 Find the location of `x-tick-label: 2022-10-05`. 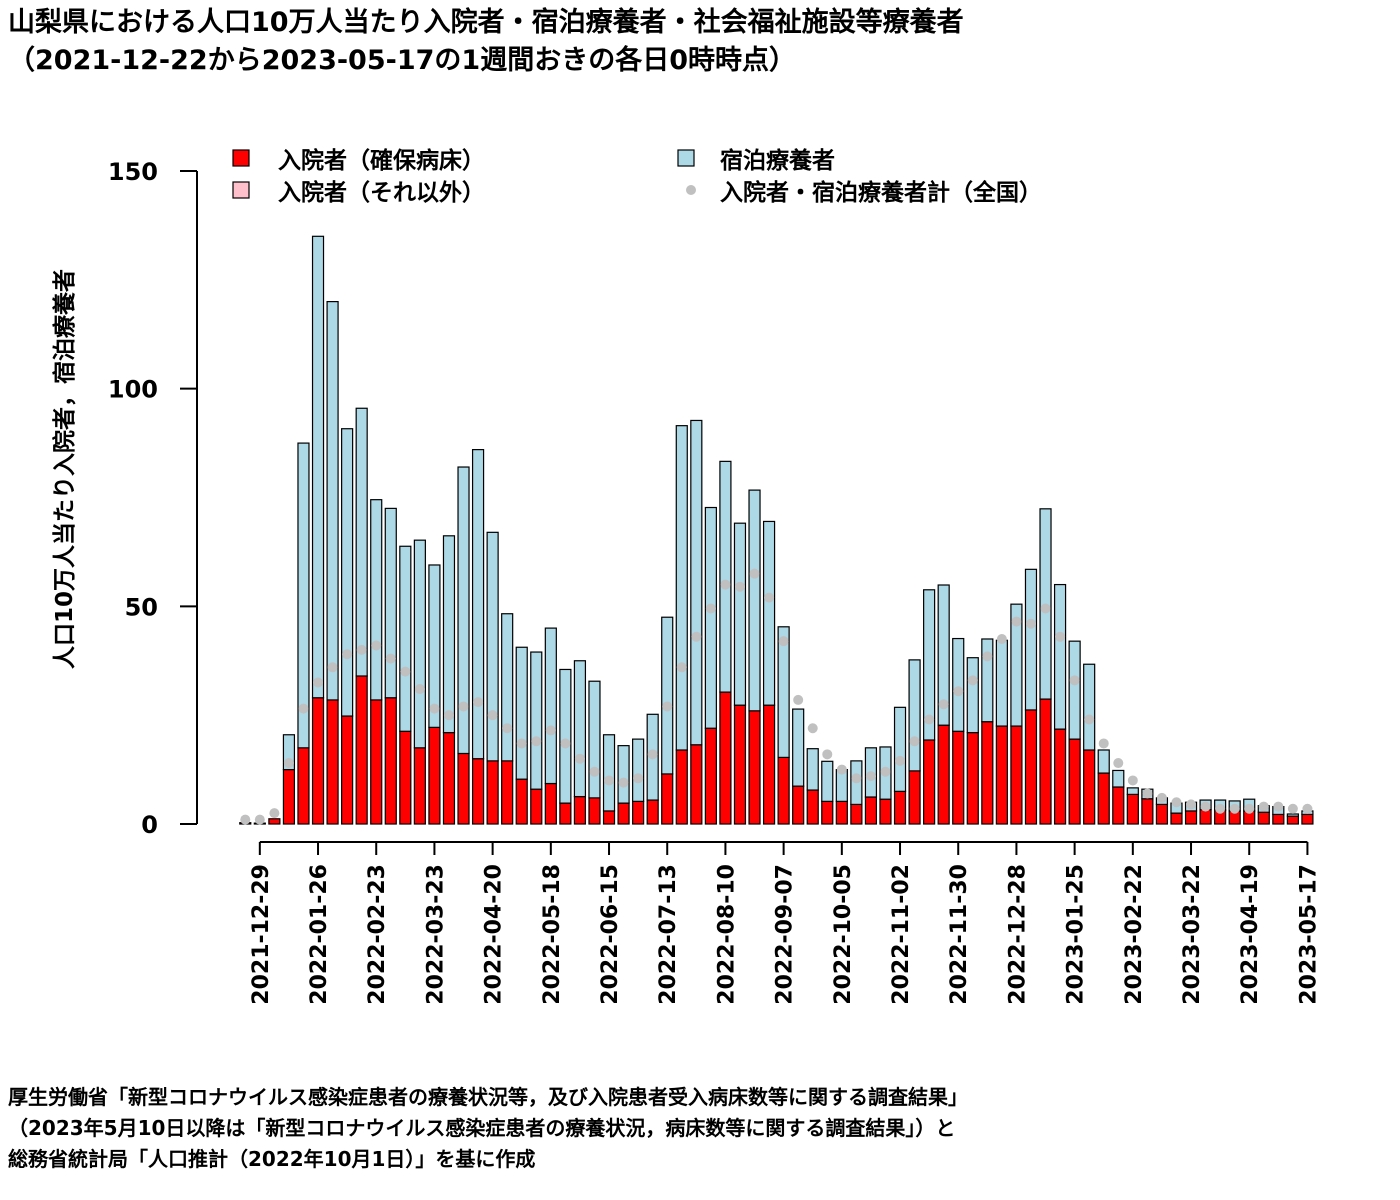

x-tick-label: 2022-10-05 is located at coordinates (843, 934).